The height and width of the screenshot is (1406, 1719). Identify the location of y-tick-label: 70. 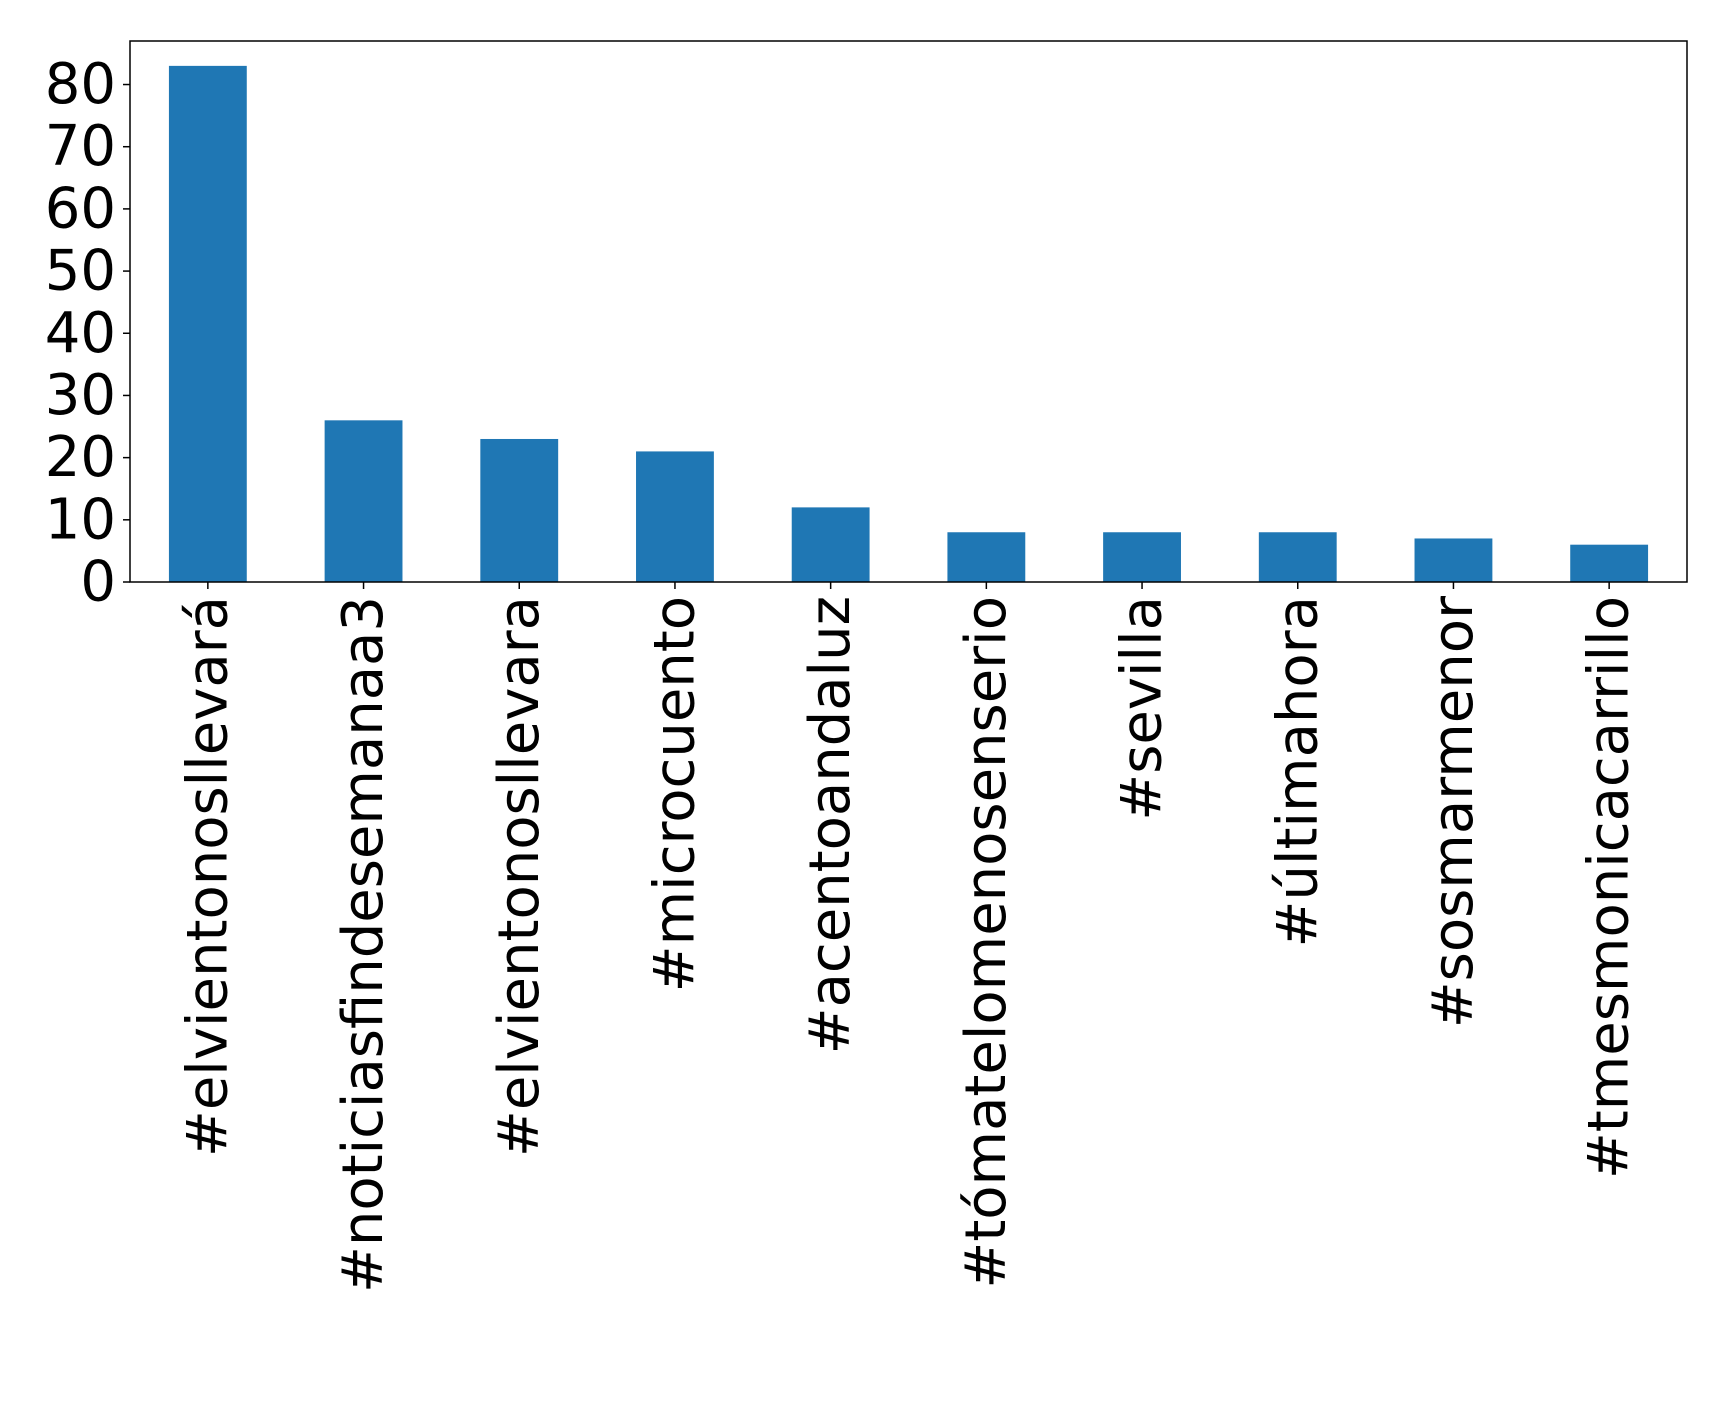
(80, 146).